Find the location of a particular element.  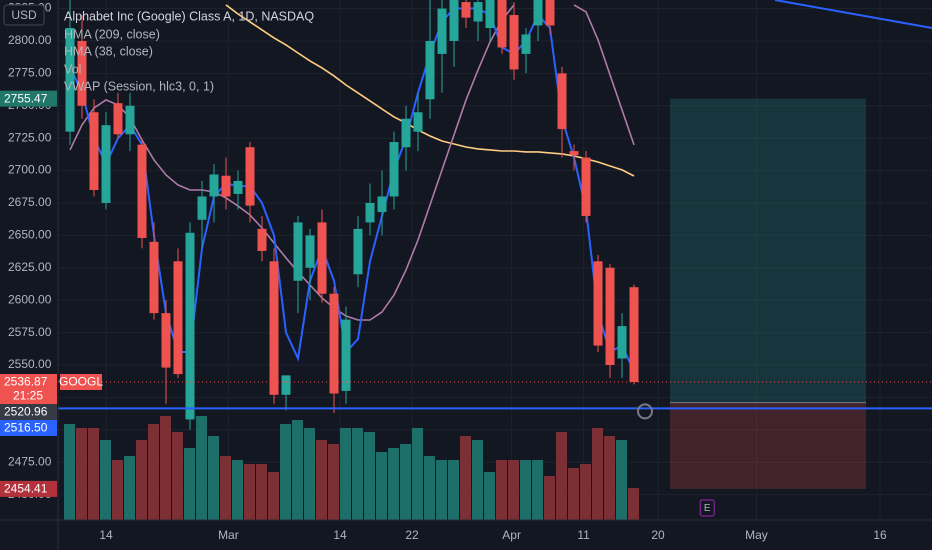

y-tick-label: 2650.00 is located at coordinates (30, 235).